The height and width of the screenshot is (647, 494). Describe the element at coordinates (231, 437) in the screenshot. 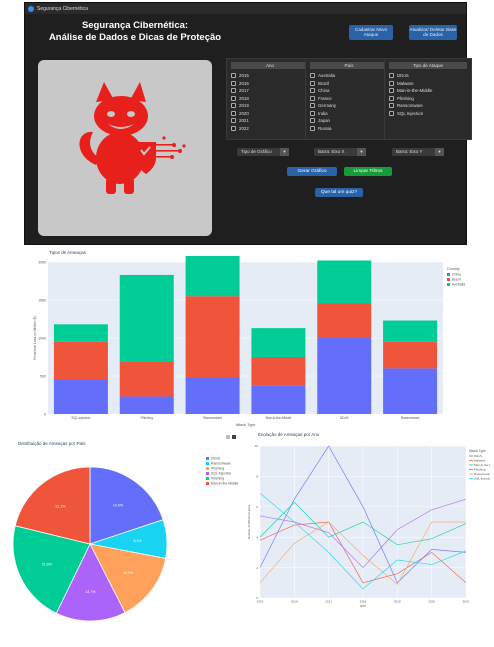

I see `chart-toolbar` at that location.